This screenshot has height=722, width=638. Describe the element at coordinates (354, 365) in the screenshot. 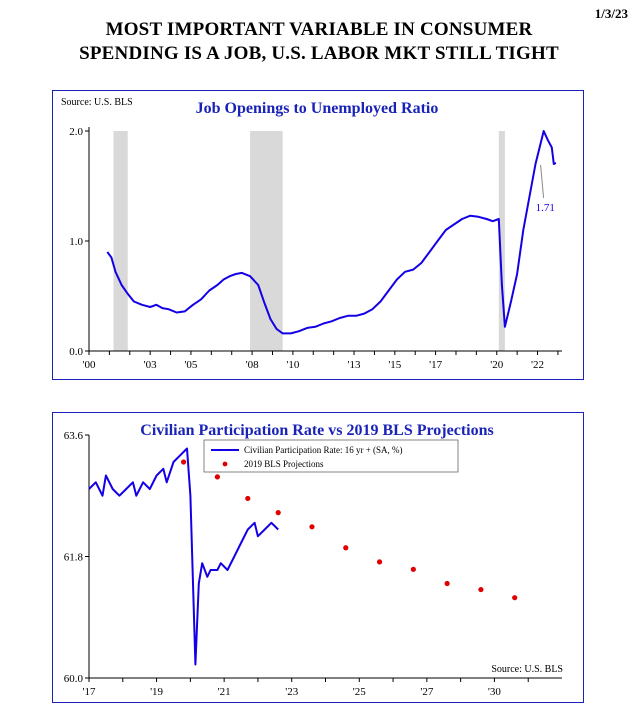

I see `x-tick-label: '13` at that location.